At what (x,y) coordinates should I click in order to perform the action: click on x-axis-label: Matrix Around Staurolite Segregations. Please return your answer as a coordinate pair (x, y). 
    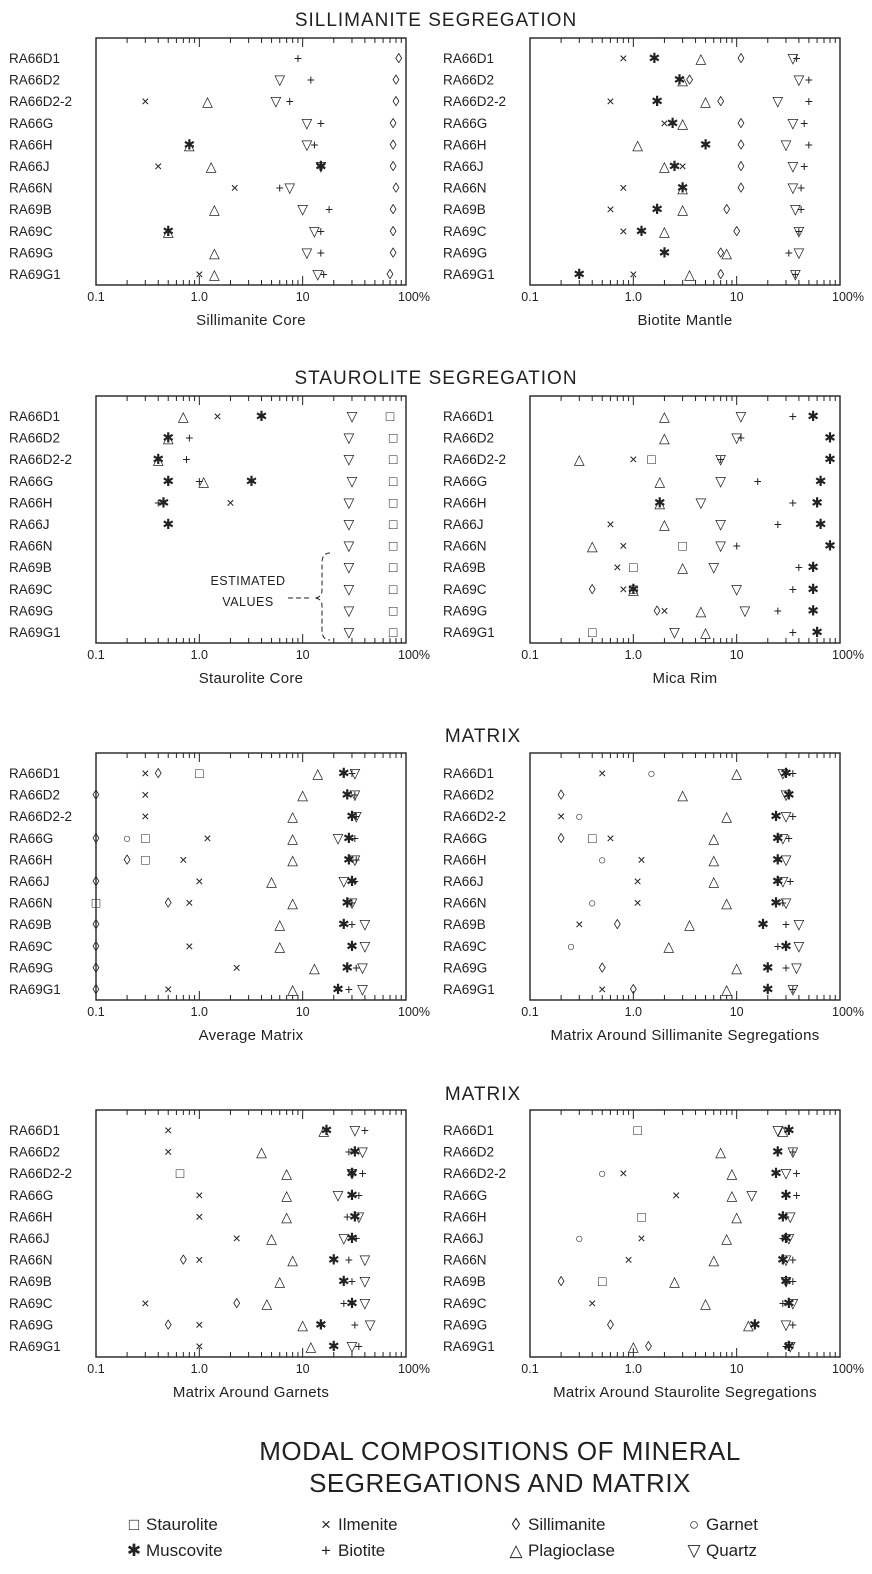
    Looking at the image, I should click on (685, 1392).